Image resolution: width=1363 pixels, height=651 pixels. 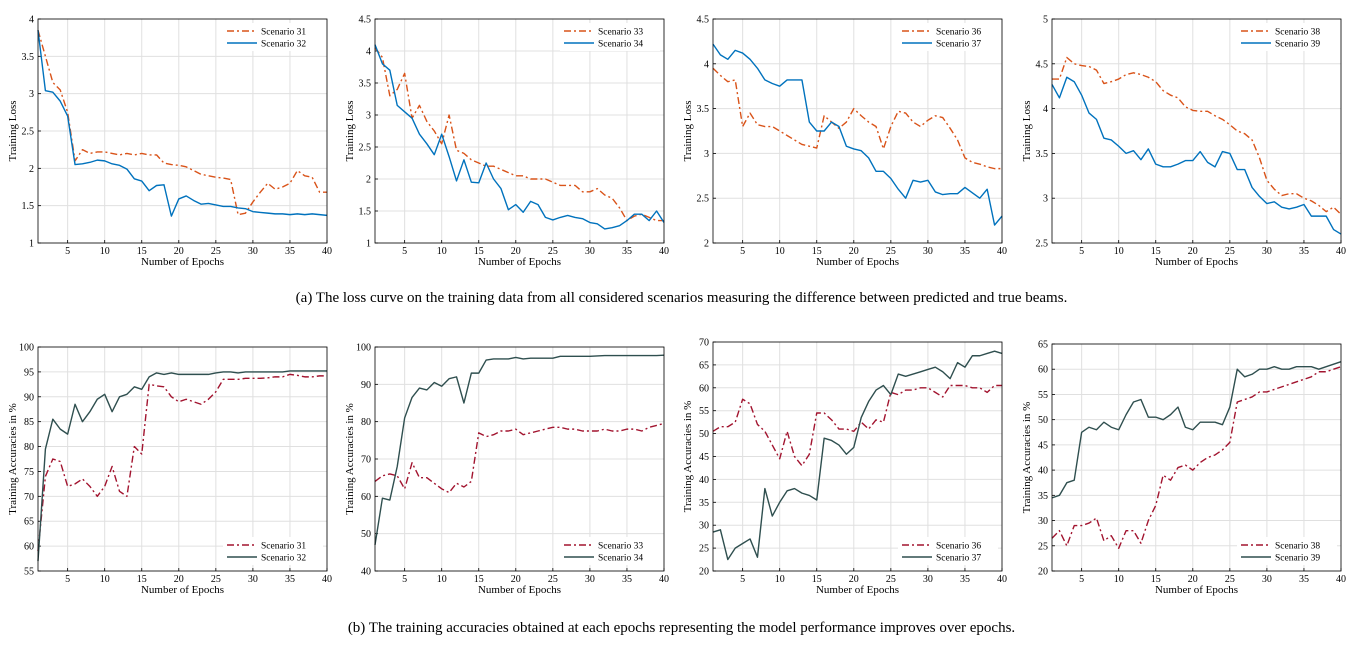 I want to click on legend-label: Scenario 34, so click(x=620, y=45).